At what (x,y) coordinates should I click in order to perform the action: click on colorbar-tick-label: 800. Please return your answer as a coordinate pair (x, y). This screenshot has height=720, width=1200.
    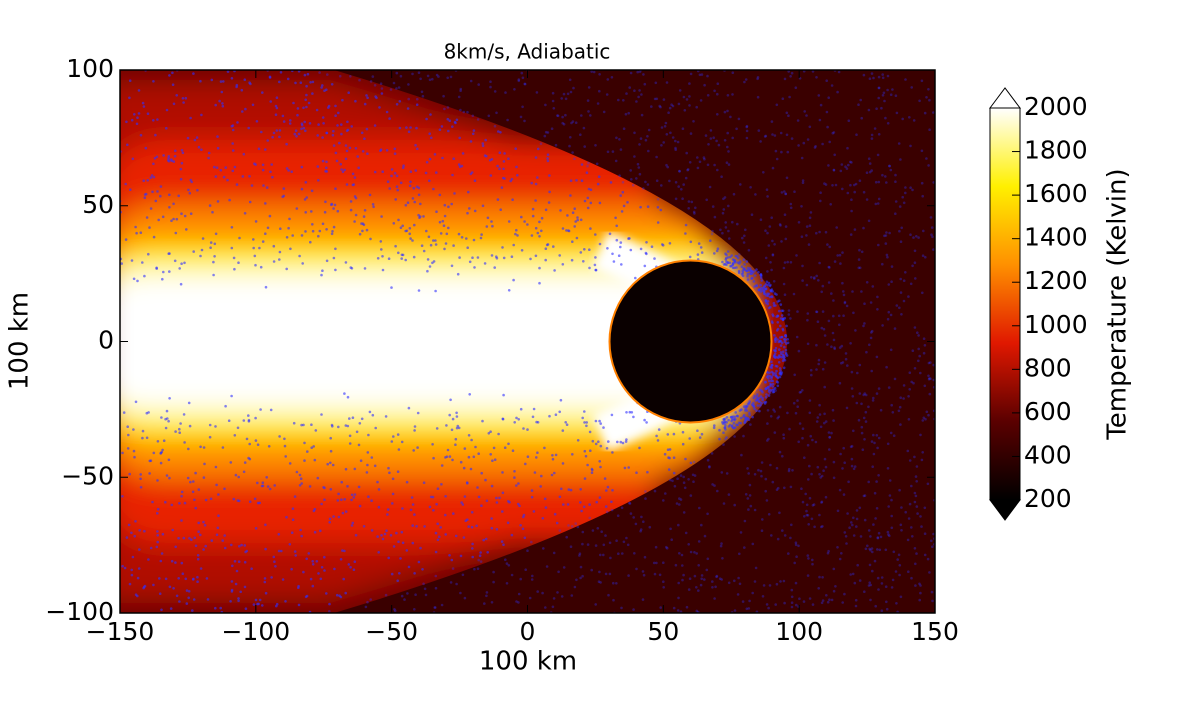
    Looking at the image, I should click on (1048, 367).